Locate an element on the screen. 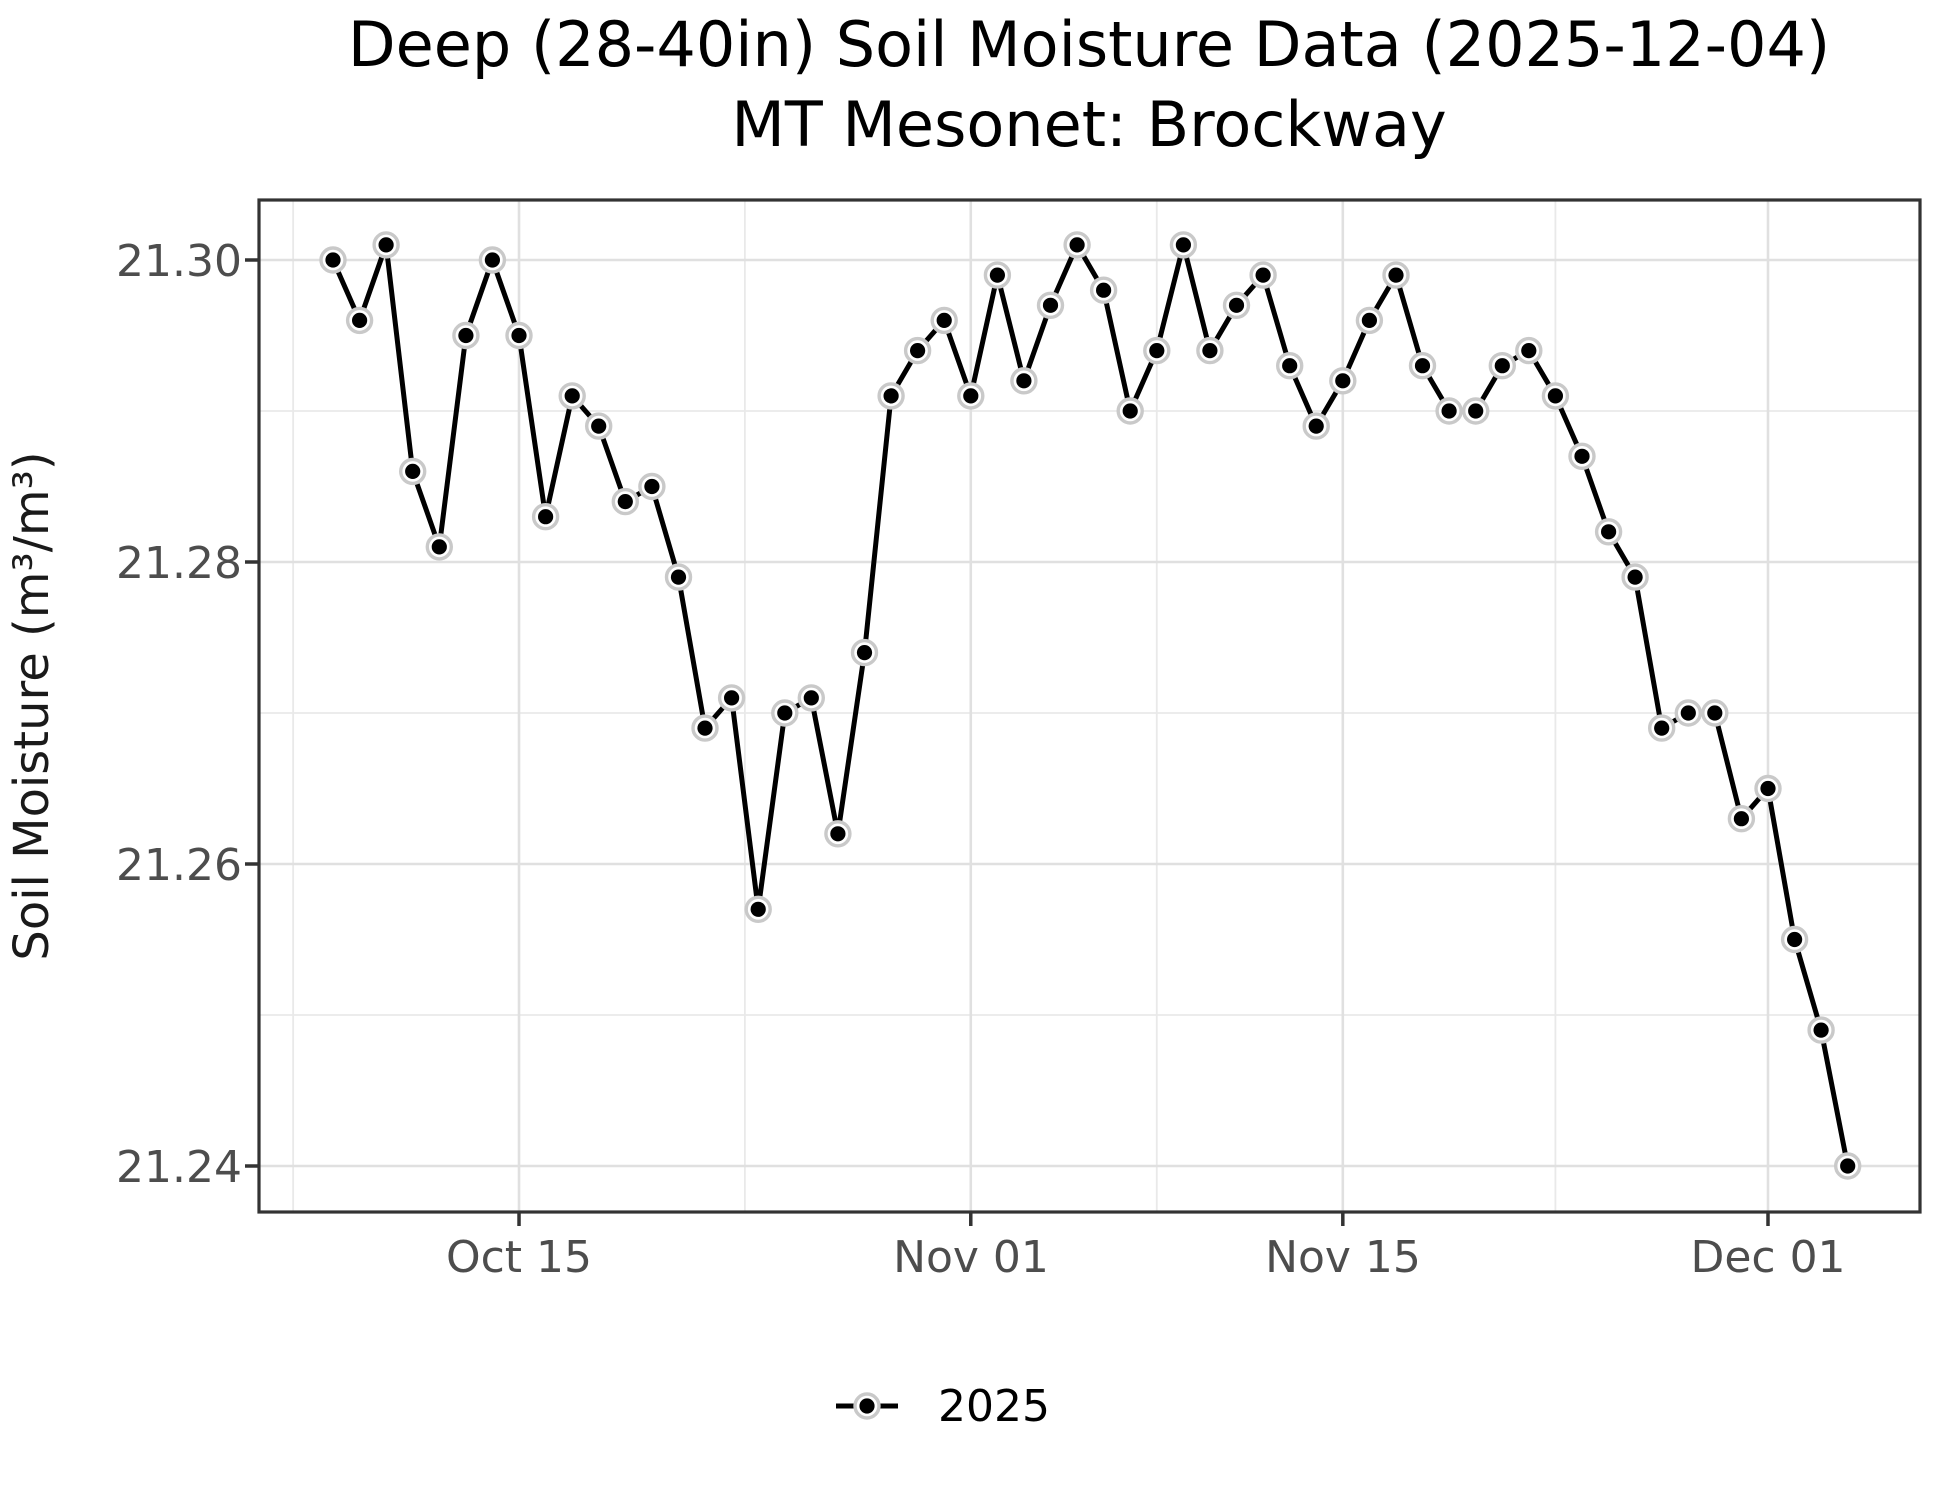 The height and width of the screenshot is (1504, 1950). legend-label-2025: 2025 is located at coordinates (994, 1406).